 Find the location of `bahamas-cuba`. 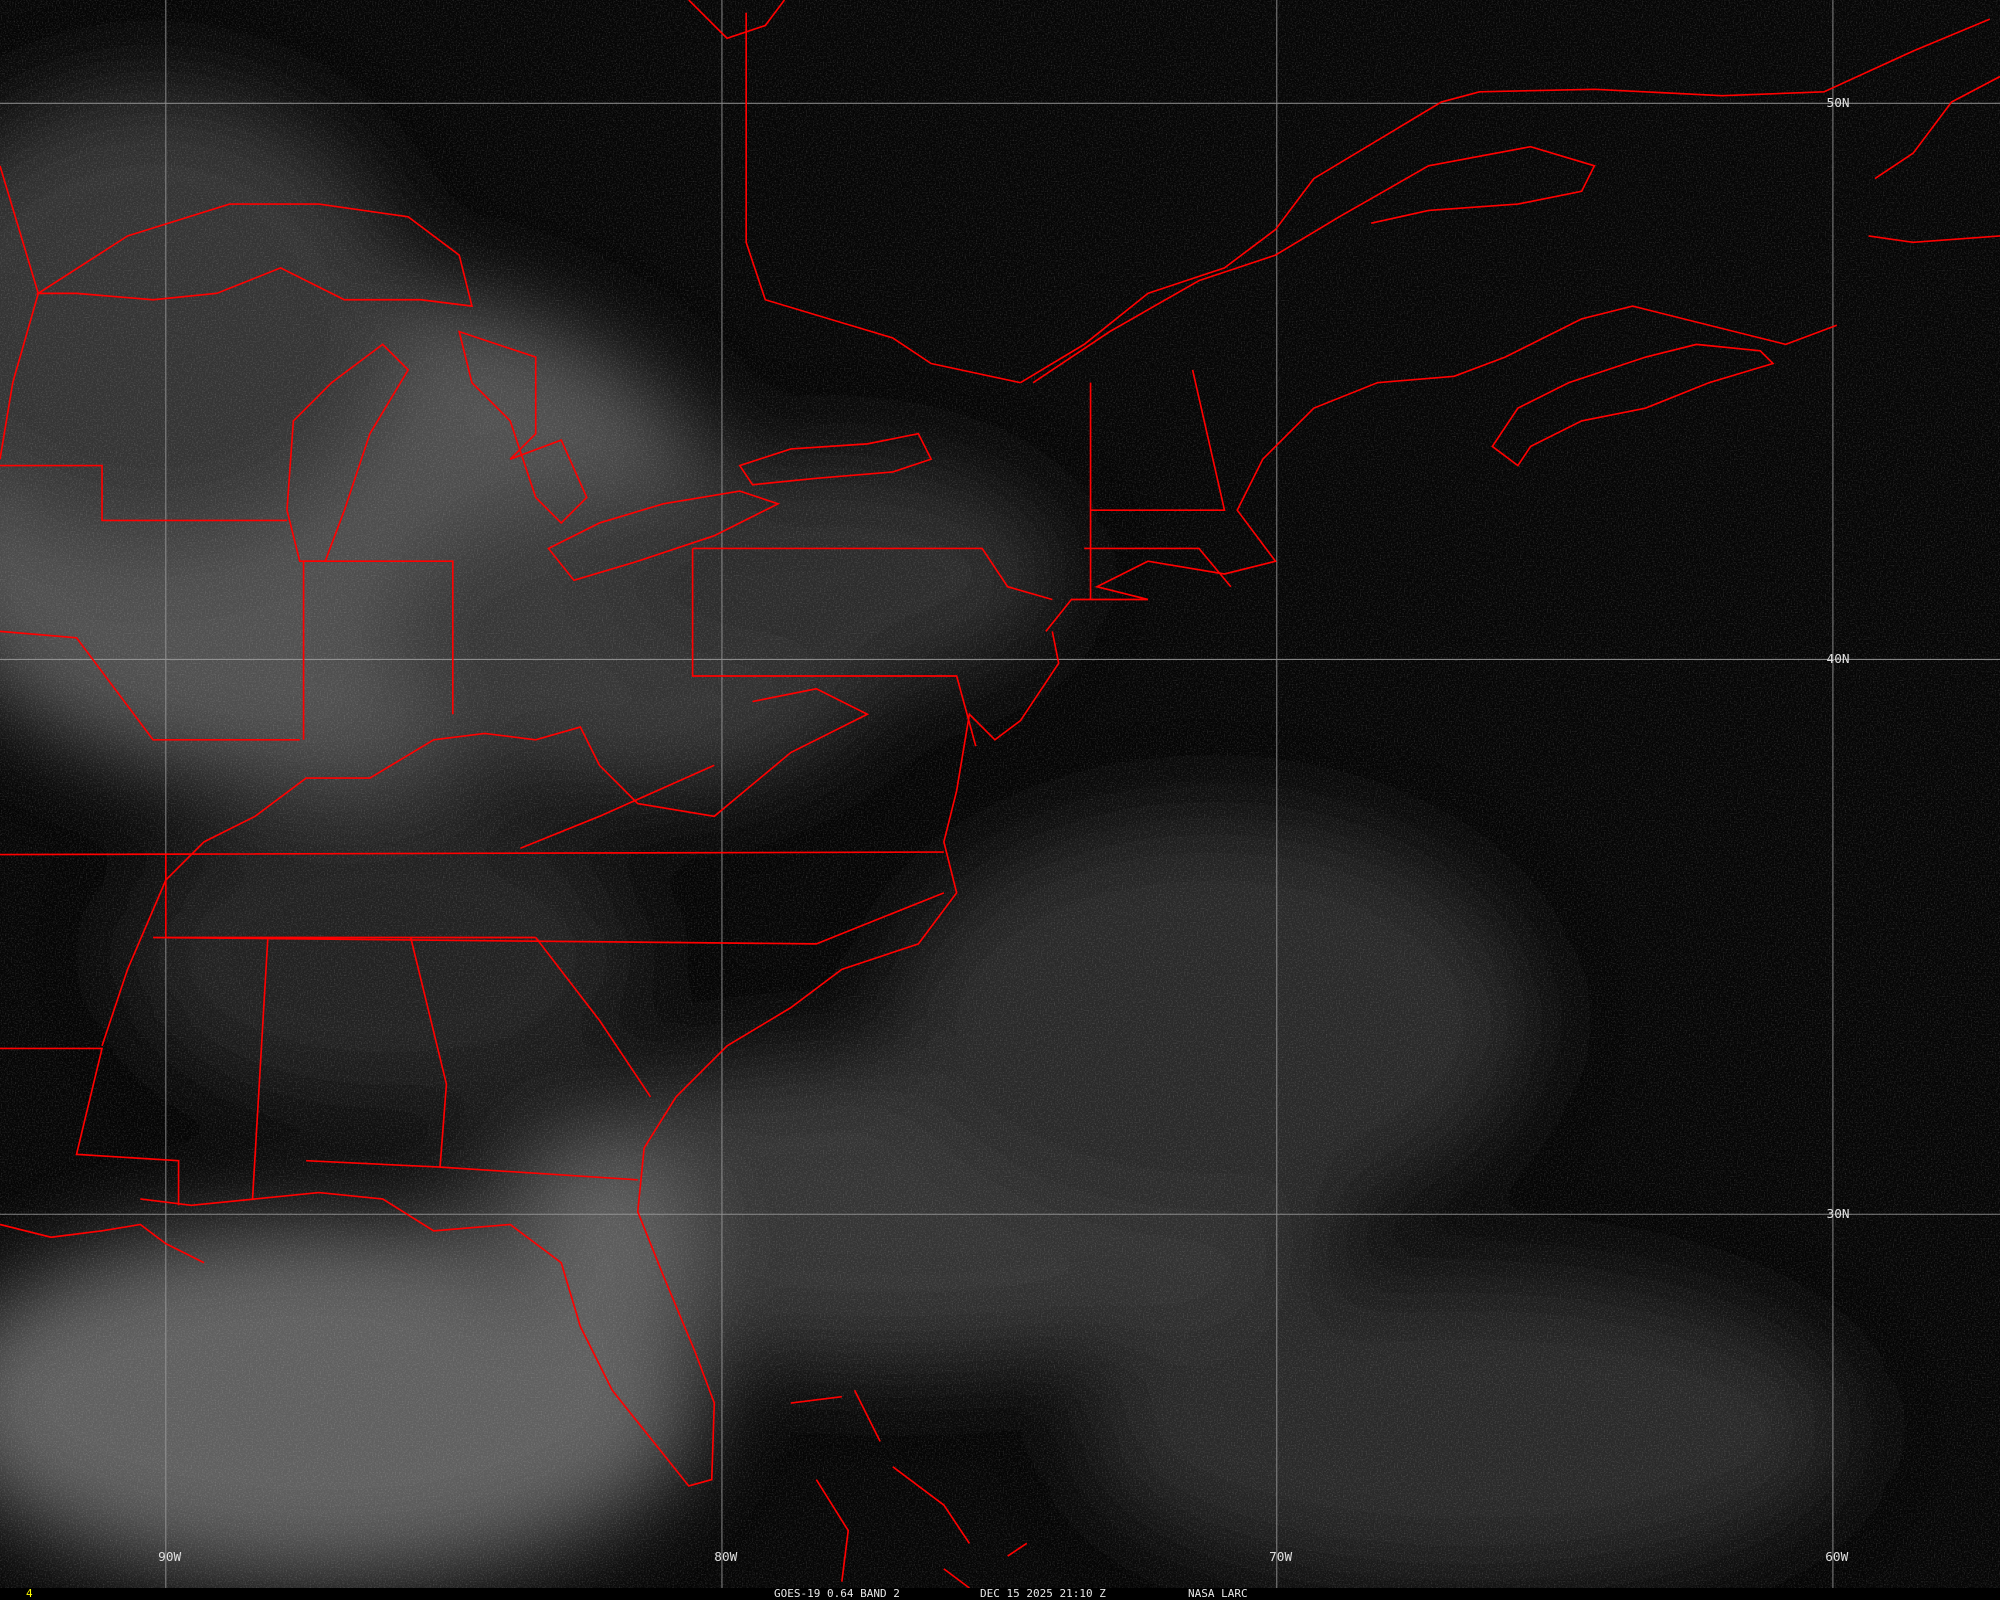

bahamas-cuba is located at coordinates (909, 1488).